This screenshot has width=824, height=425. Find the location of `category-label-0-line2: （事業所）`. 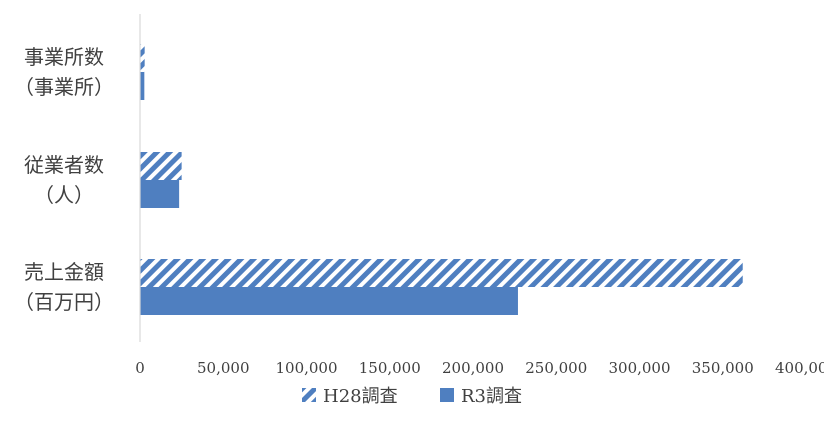

category-label-0-line2: （事業所） is located at coordinates (64, 87).